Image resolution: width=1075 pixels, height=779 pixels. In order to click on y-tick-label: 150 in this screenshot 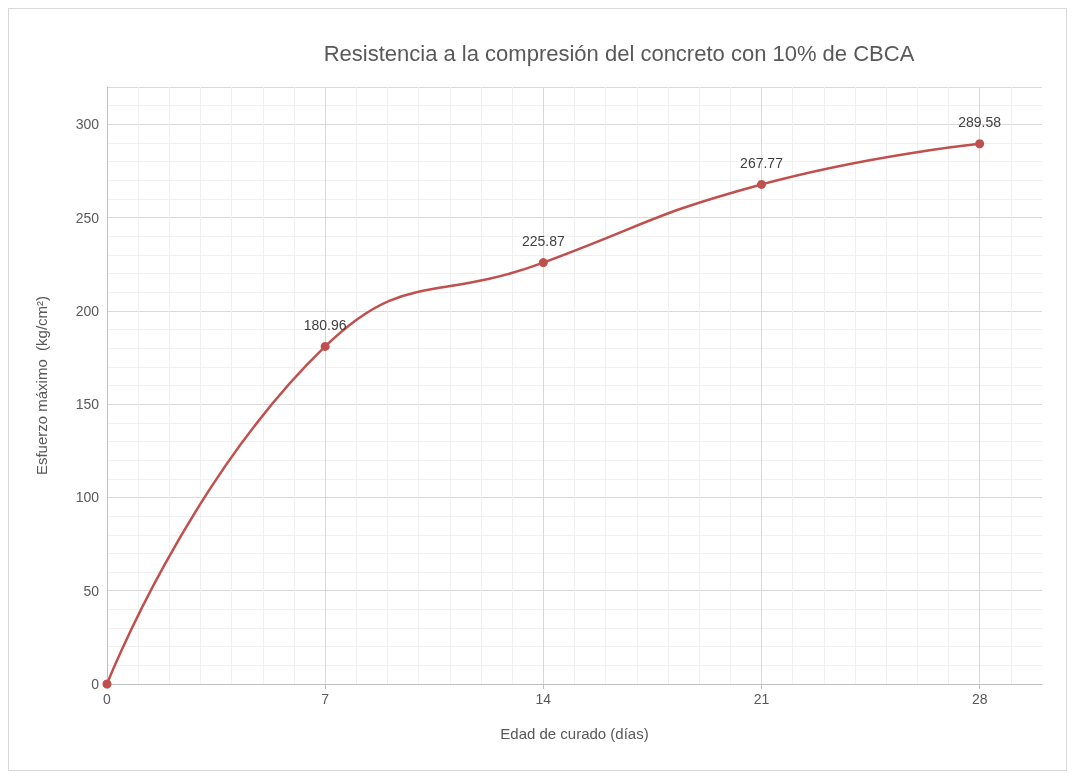, I will do `click(87, 404)`.